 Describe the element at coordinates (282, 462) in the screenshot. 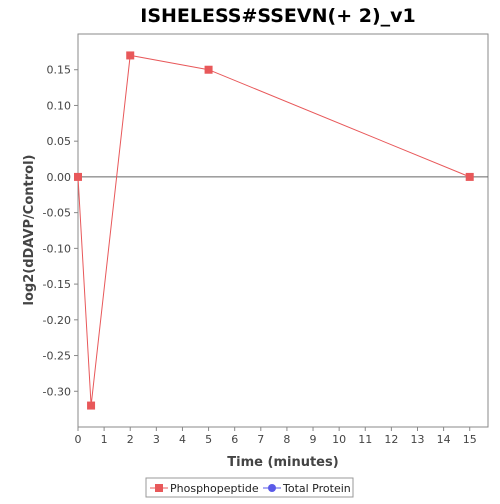

I see `x-axis-label: Time (minutes)` at that location.